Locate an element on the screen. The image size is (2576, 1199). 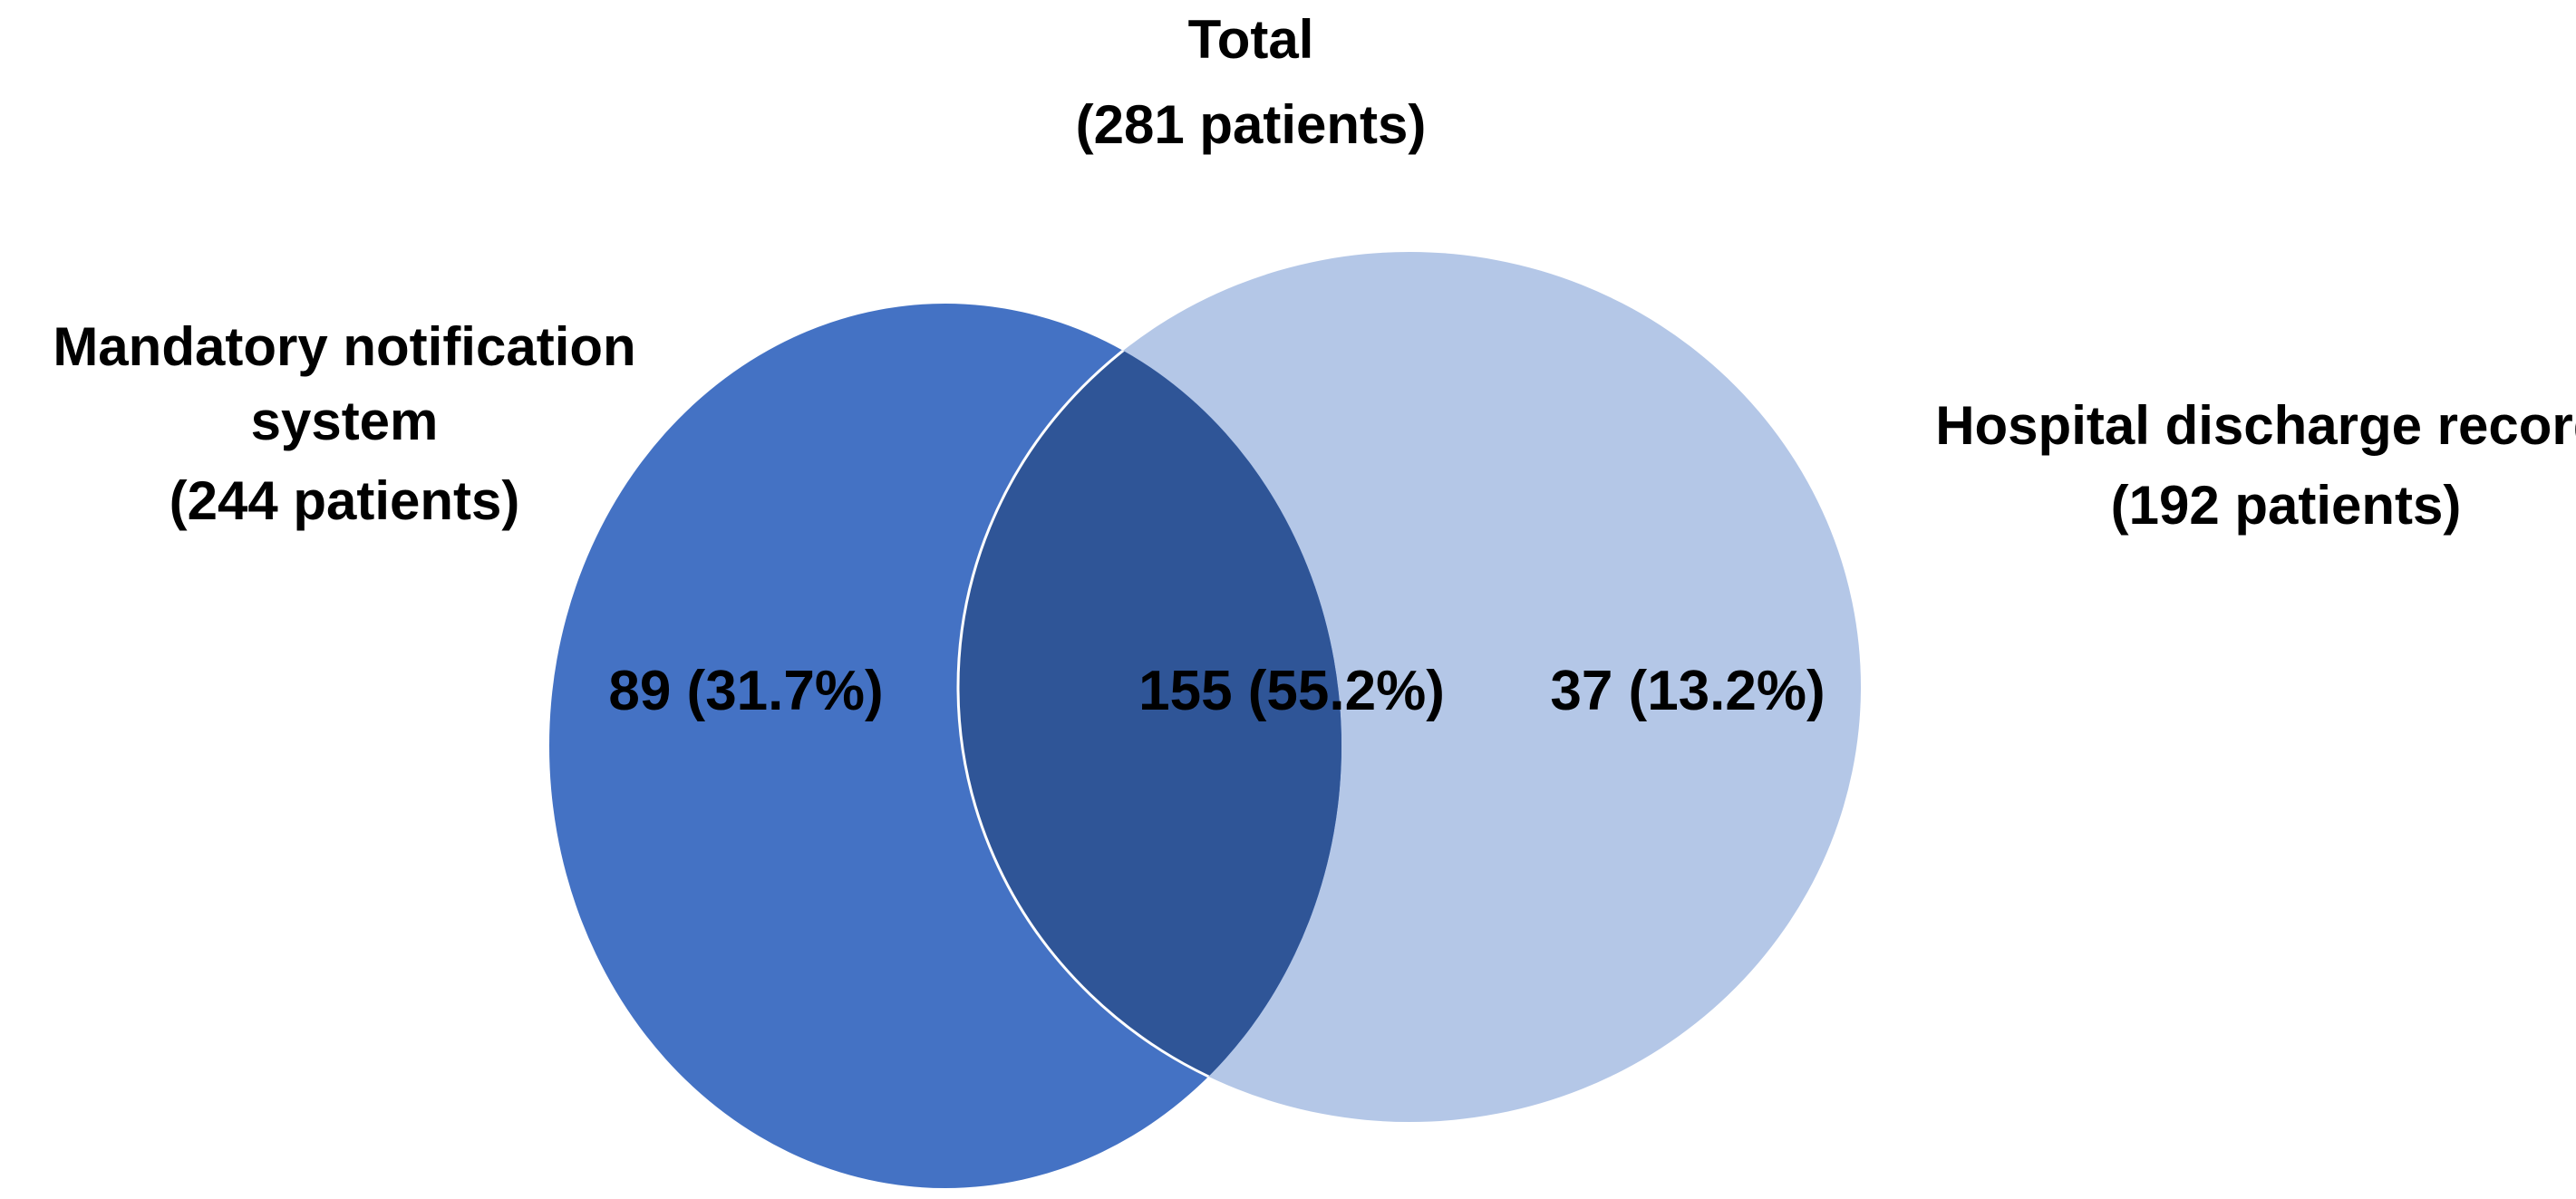
hospital-label-line-1: Hospital discharge records is located at coordinates (2255, 425).